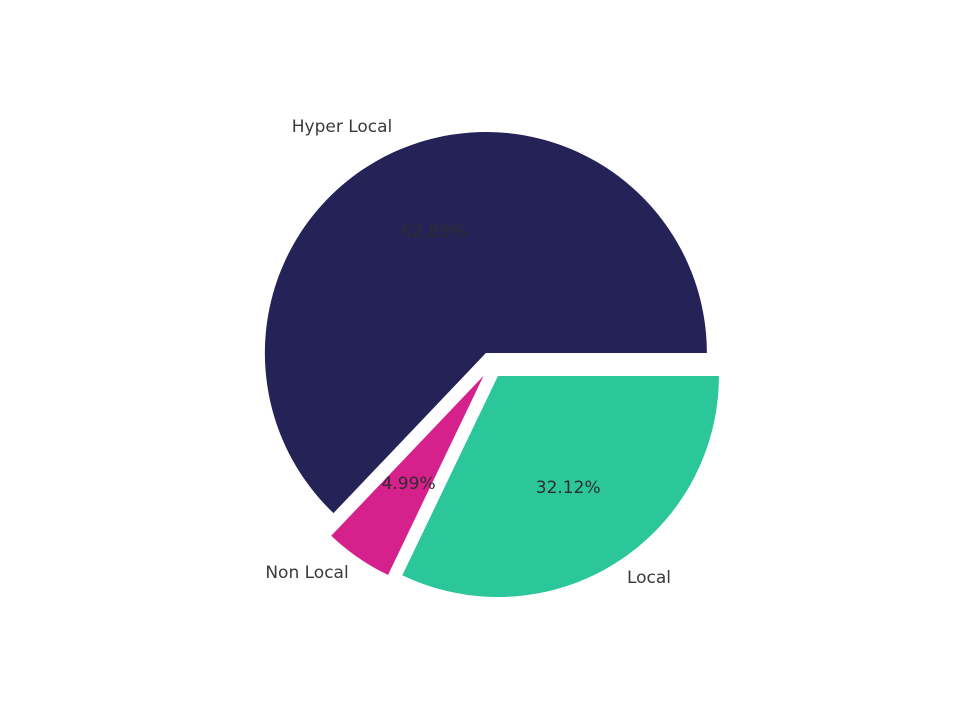 Image resolution: width=960 pixels, height=720 pixels. Describe the element at coordinates (342, 126) in the screenshot. I see `slice-label-hyper-local: Hyper Local` at that location.